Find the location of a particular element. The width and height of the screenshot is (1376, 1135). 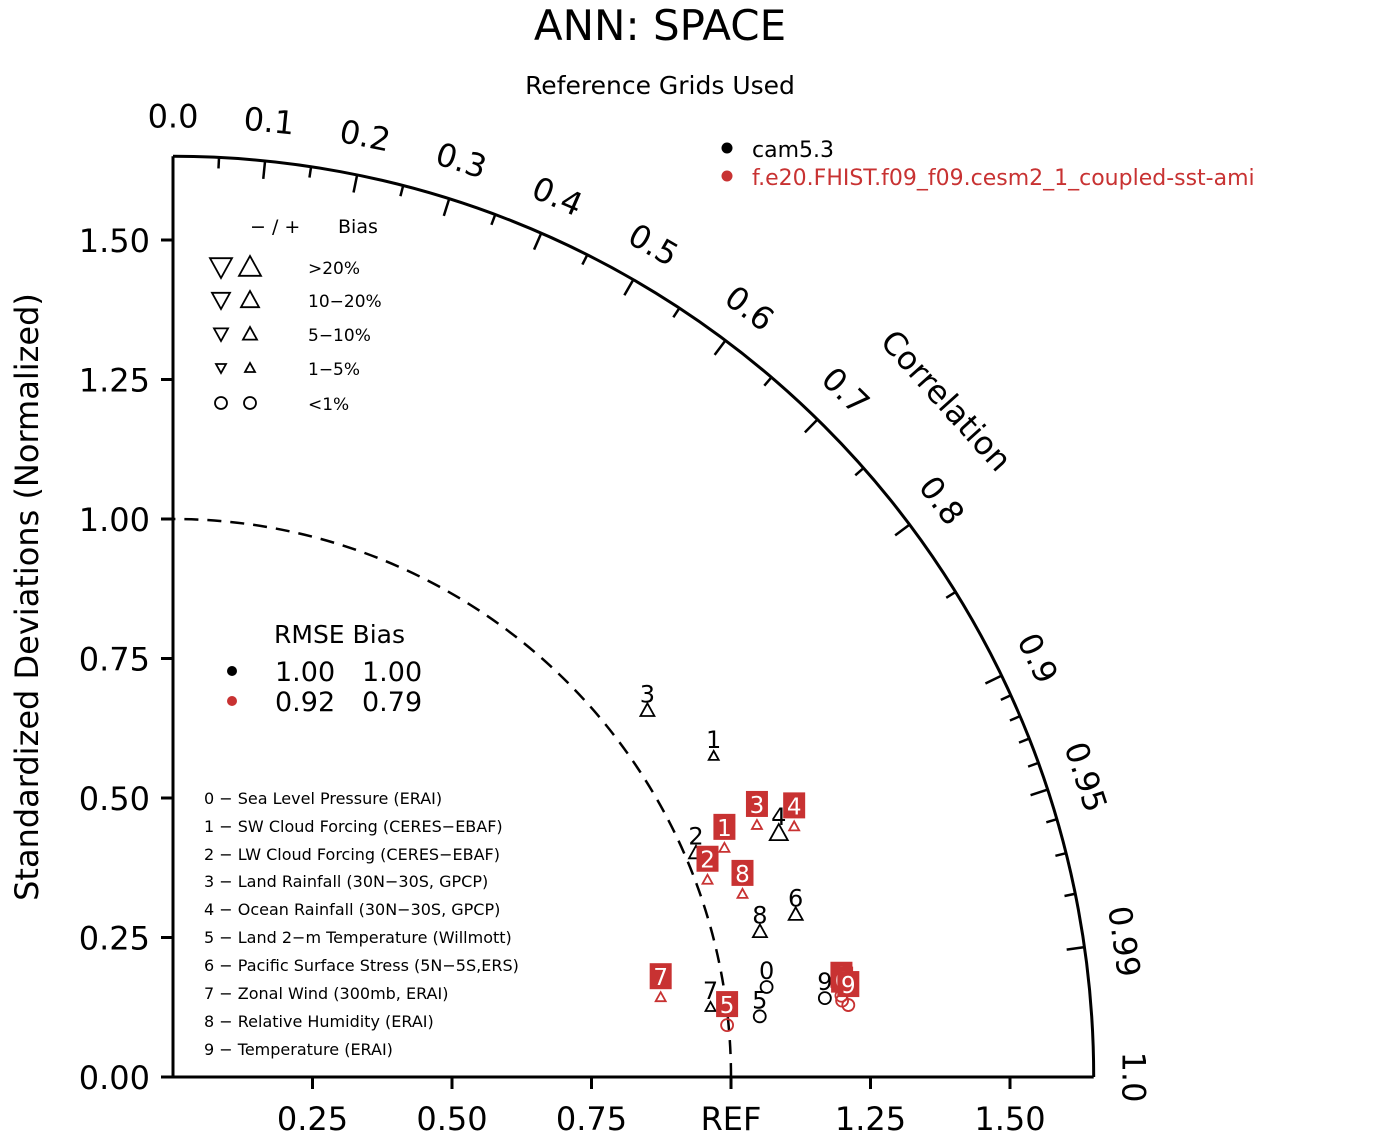

variable-key-item: 9 − Temperature (ERAI) is located at coordinates (298, 1049).